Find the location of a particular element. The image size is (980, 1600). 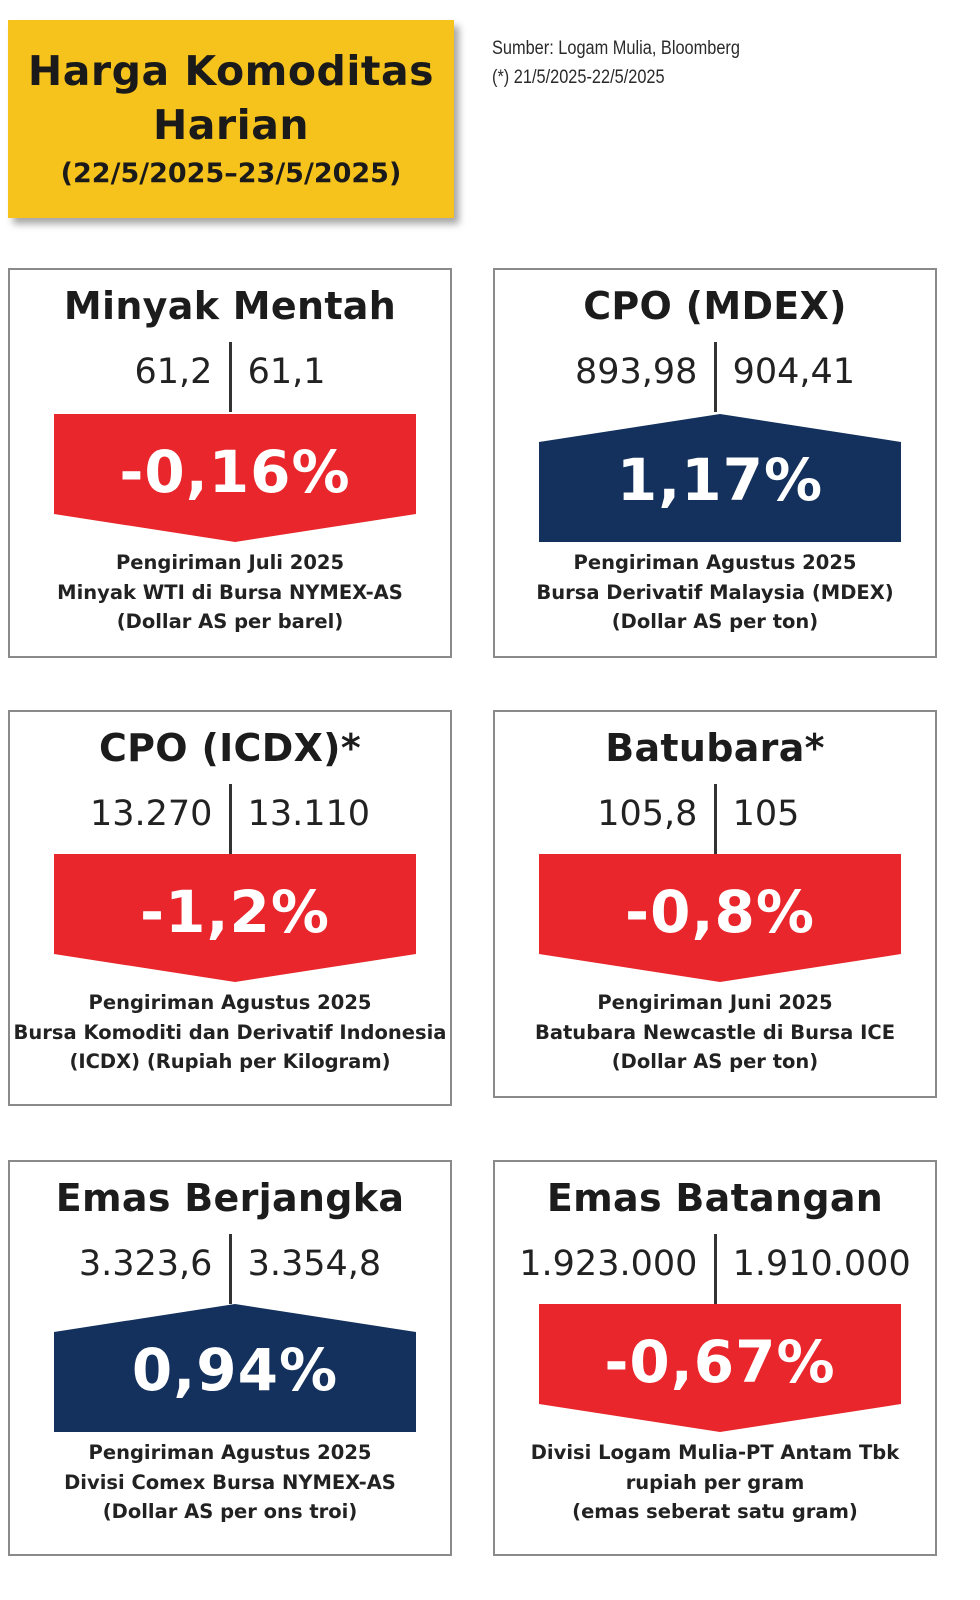

description-line: Bursa Derivatif Malaysia (MDEX) is located at coordinates (715, 592).